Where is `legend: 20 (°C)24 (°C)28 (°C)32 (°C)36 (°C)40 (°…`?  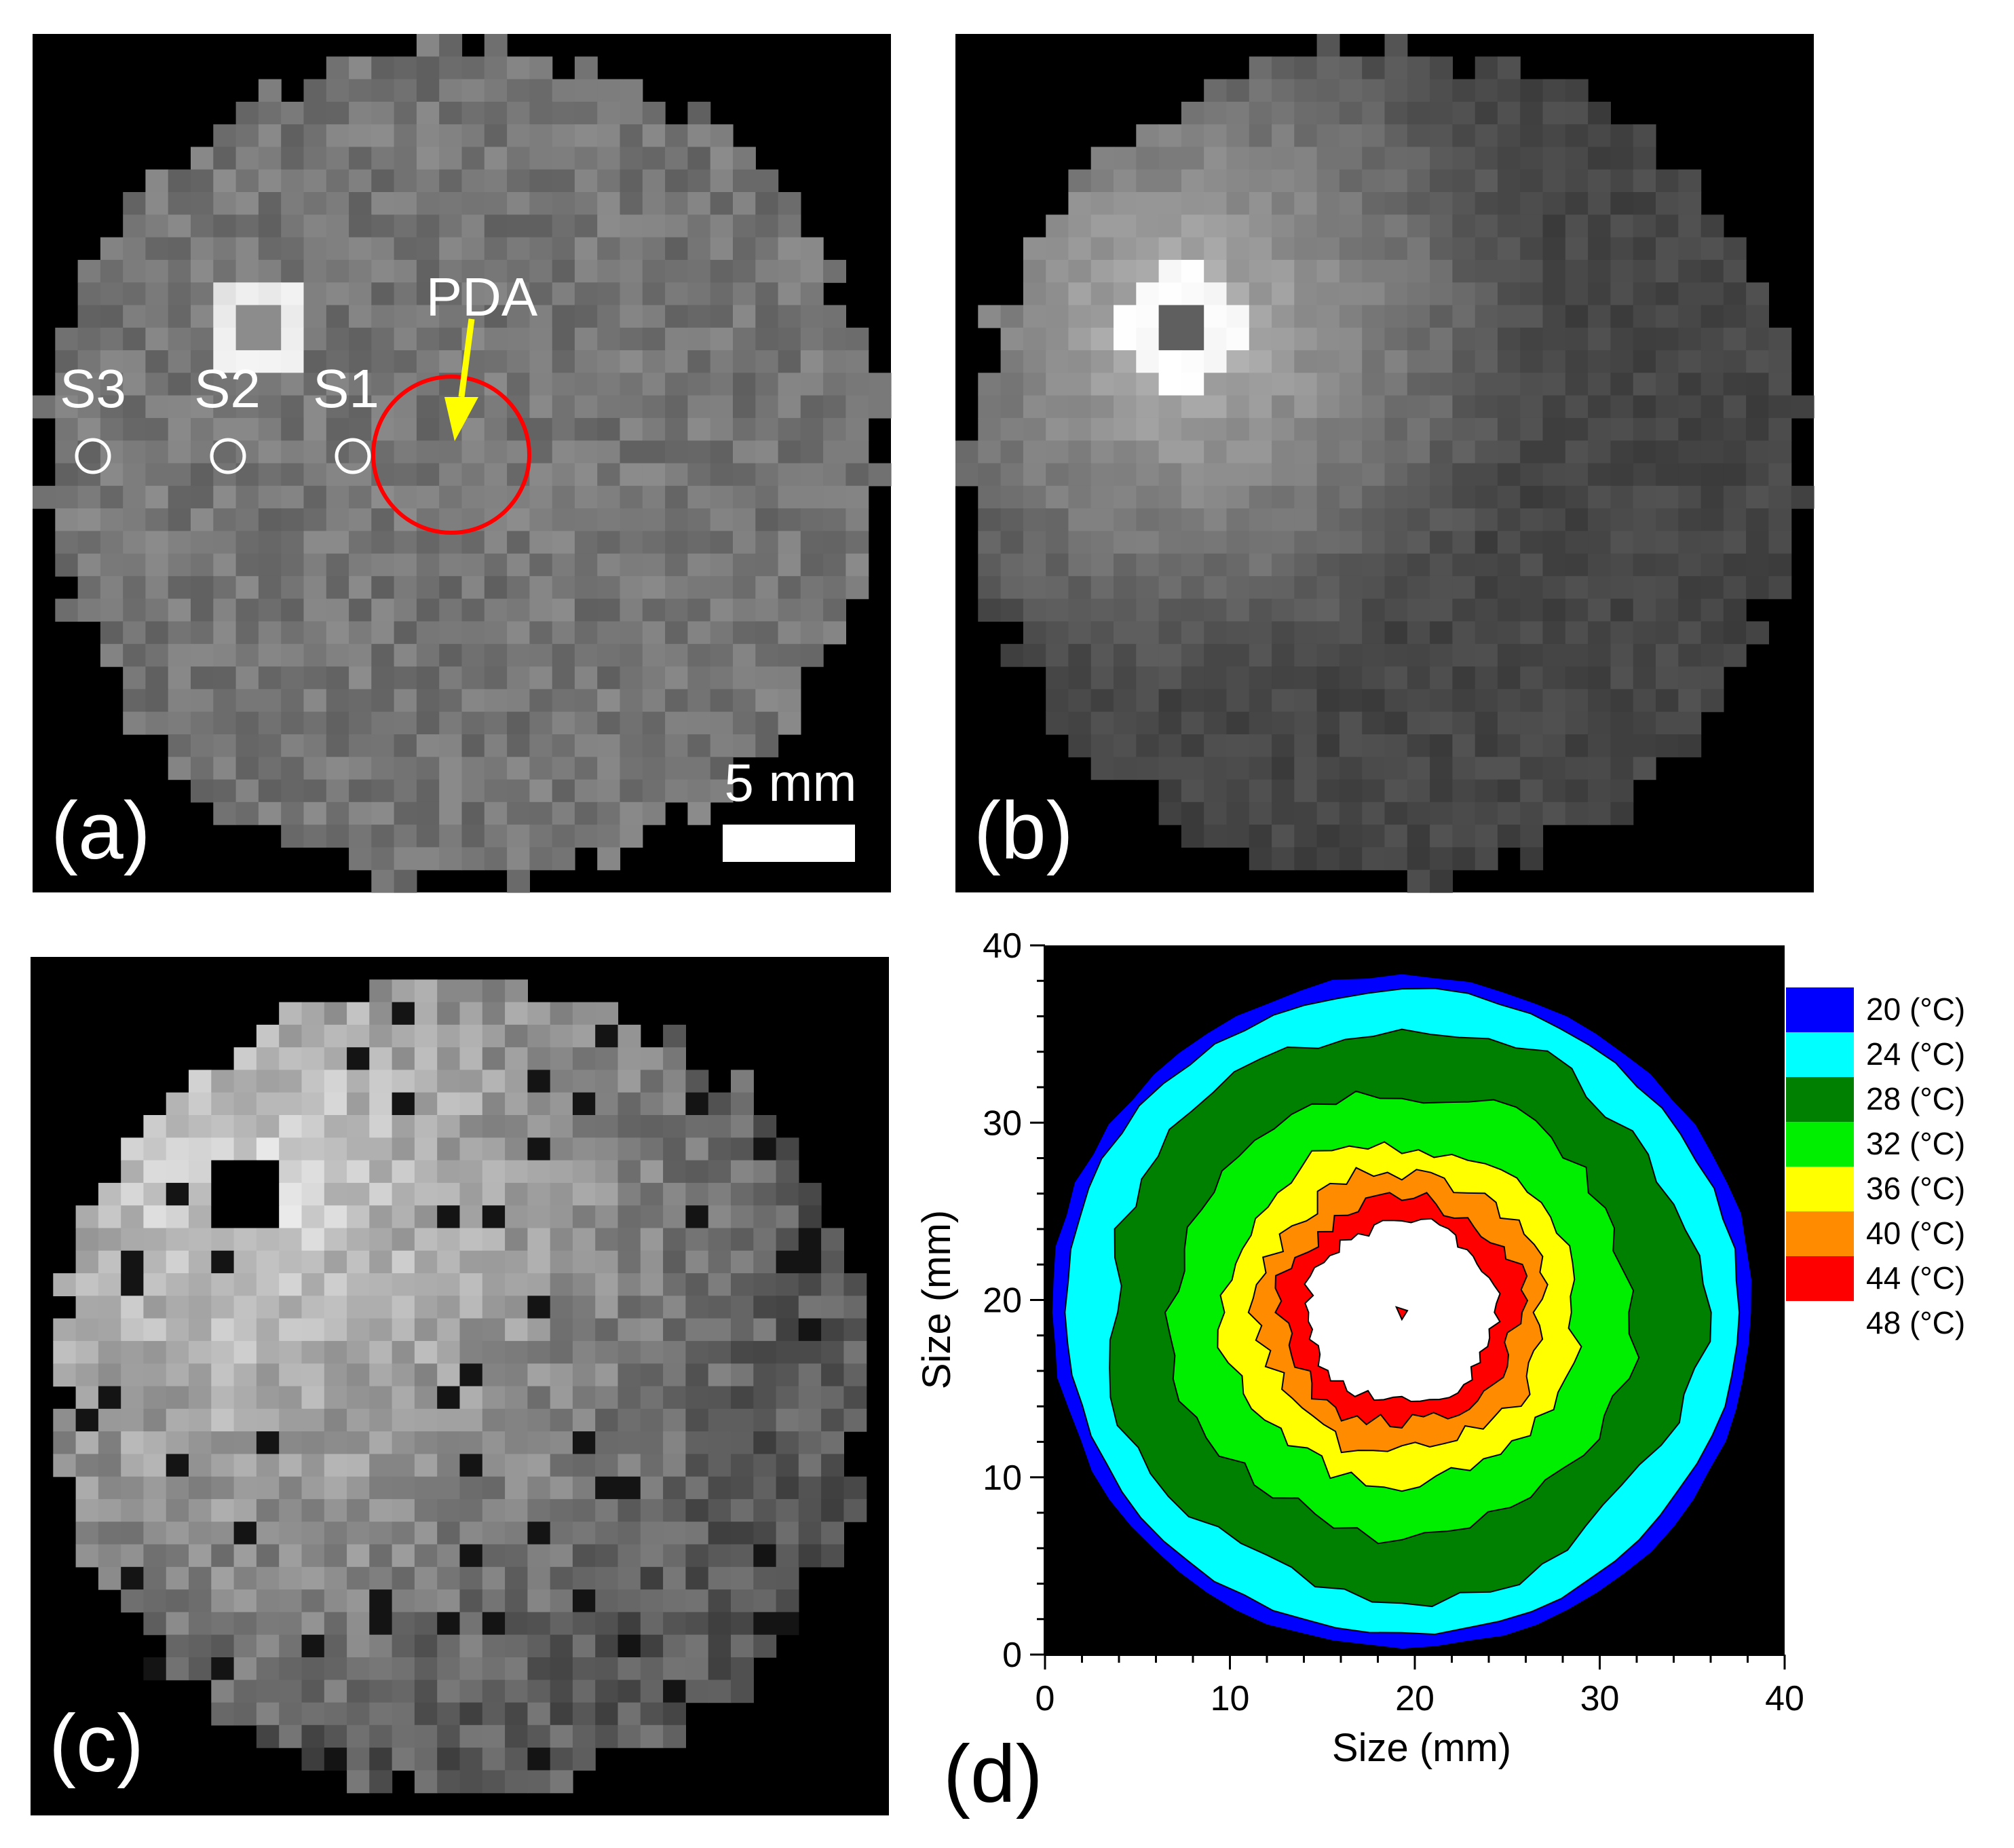 legend: 20 (°C)24 (°C)28 (°C)32 (°C)36 (°C)40 (°… is located at coordinates (1875, 1166).